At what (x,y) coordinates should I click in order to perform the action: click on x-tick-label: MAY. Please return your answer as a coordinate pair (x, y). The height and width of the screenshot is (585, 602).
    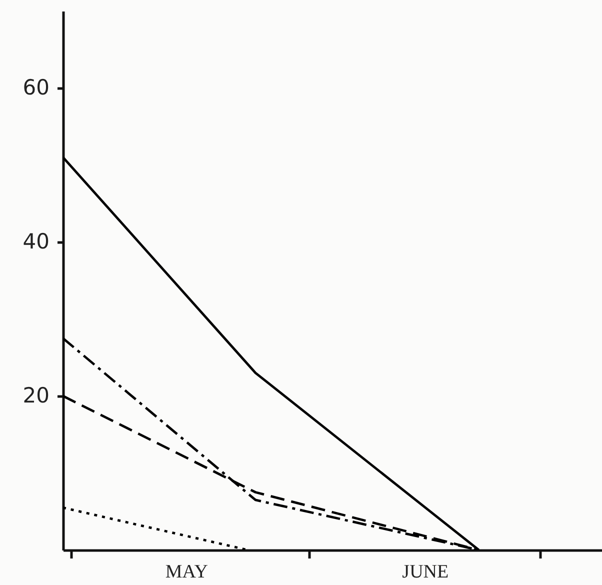
    Looking at the image, I should click on (186, 572).